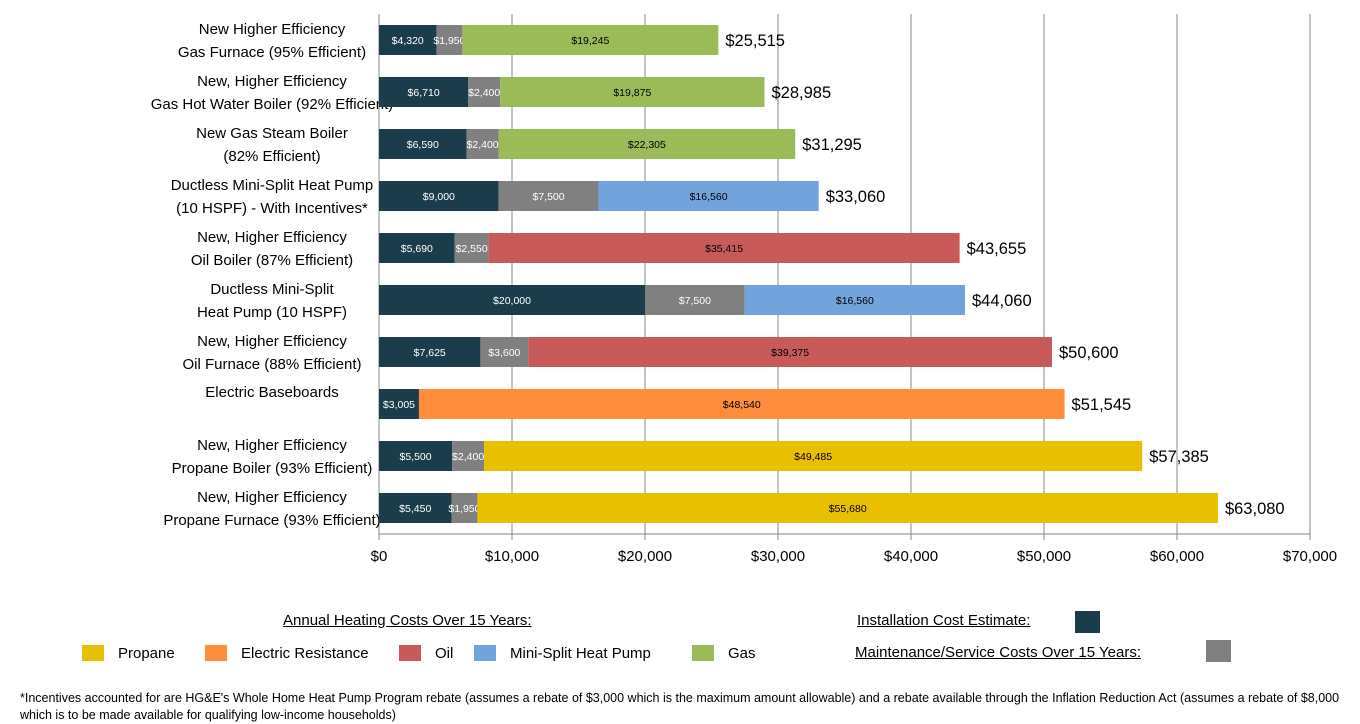 The width and height of the screenshot is (1360, 724). Describe the element at coordinates (1310, 556) in the screenshot. I see `x-tick-label: $70,000` at that location.